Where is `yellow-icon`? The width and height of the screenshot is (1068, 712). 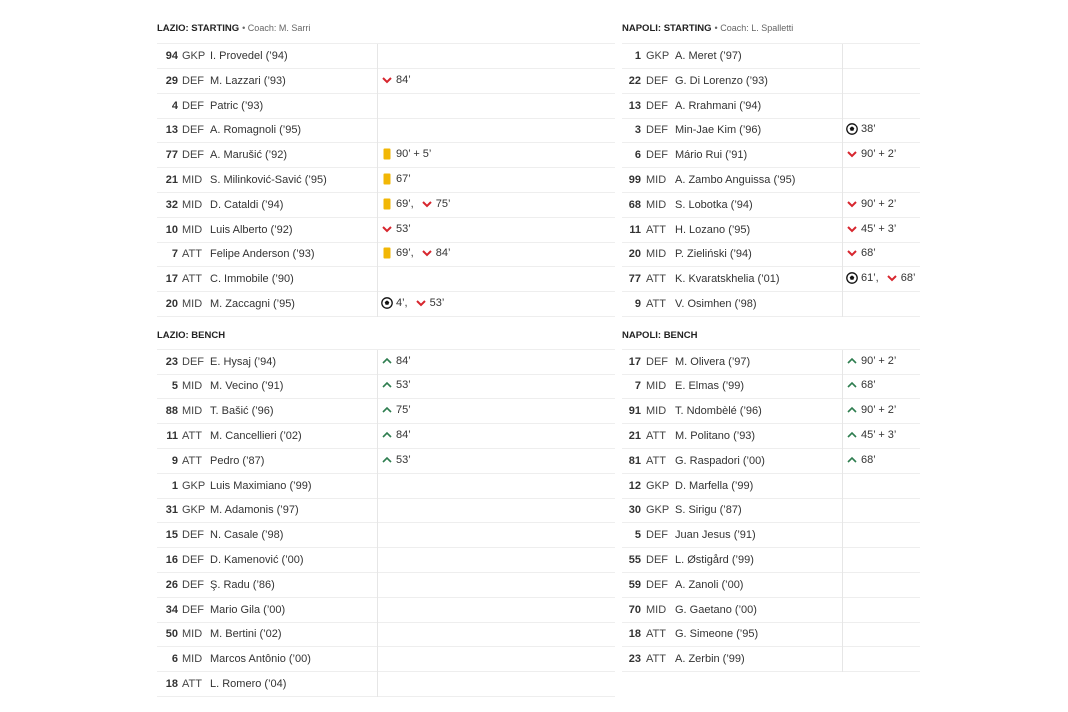
yellow-icon is located at coordinates (387, 154).